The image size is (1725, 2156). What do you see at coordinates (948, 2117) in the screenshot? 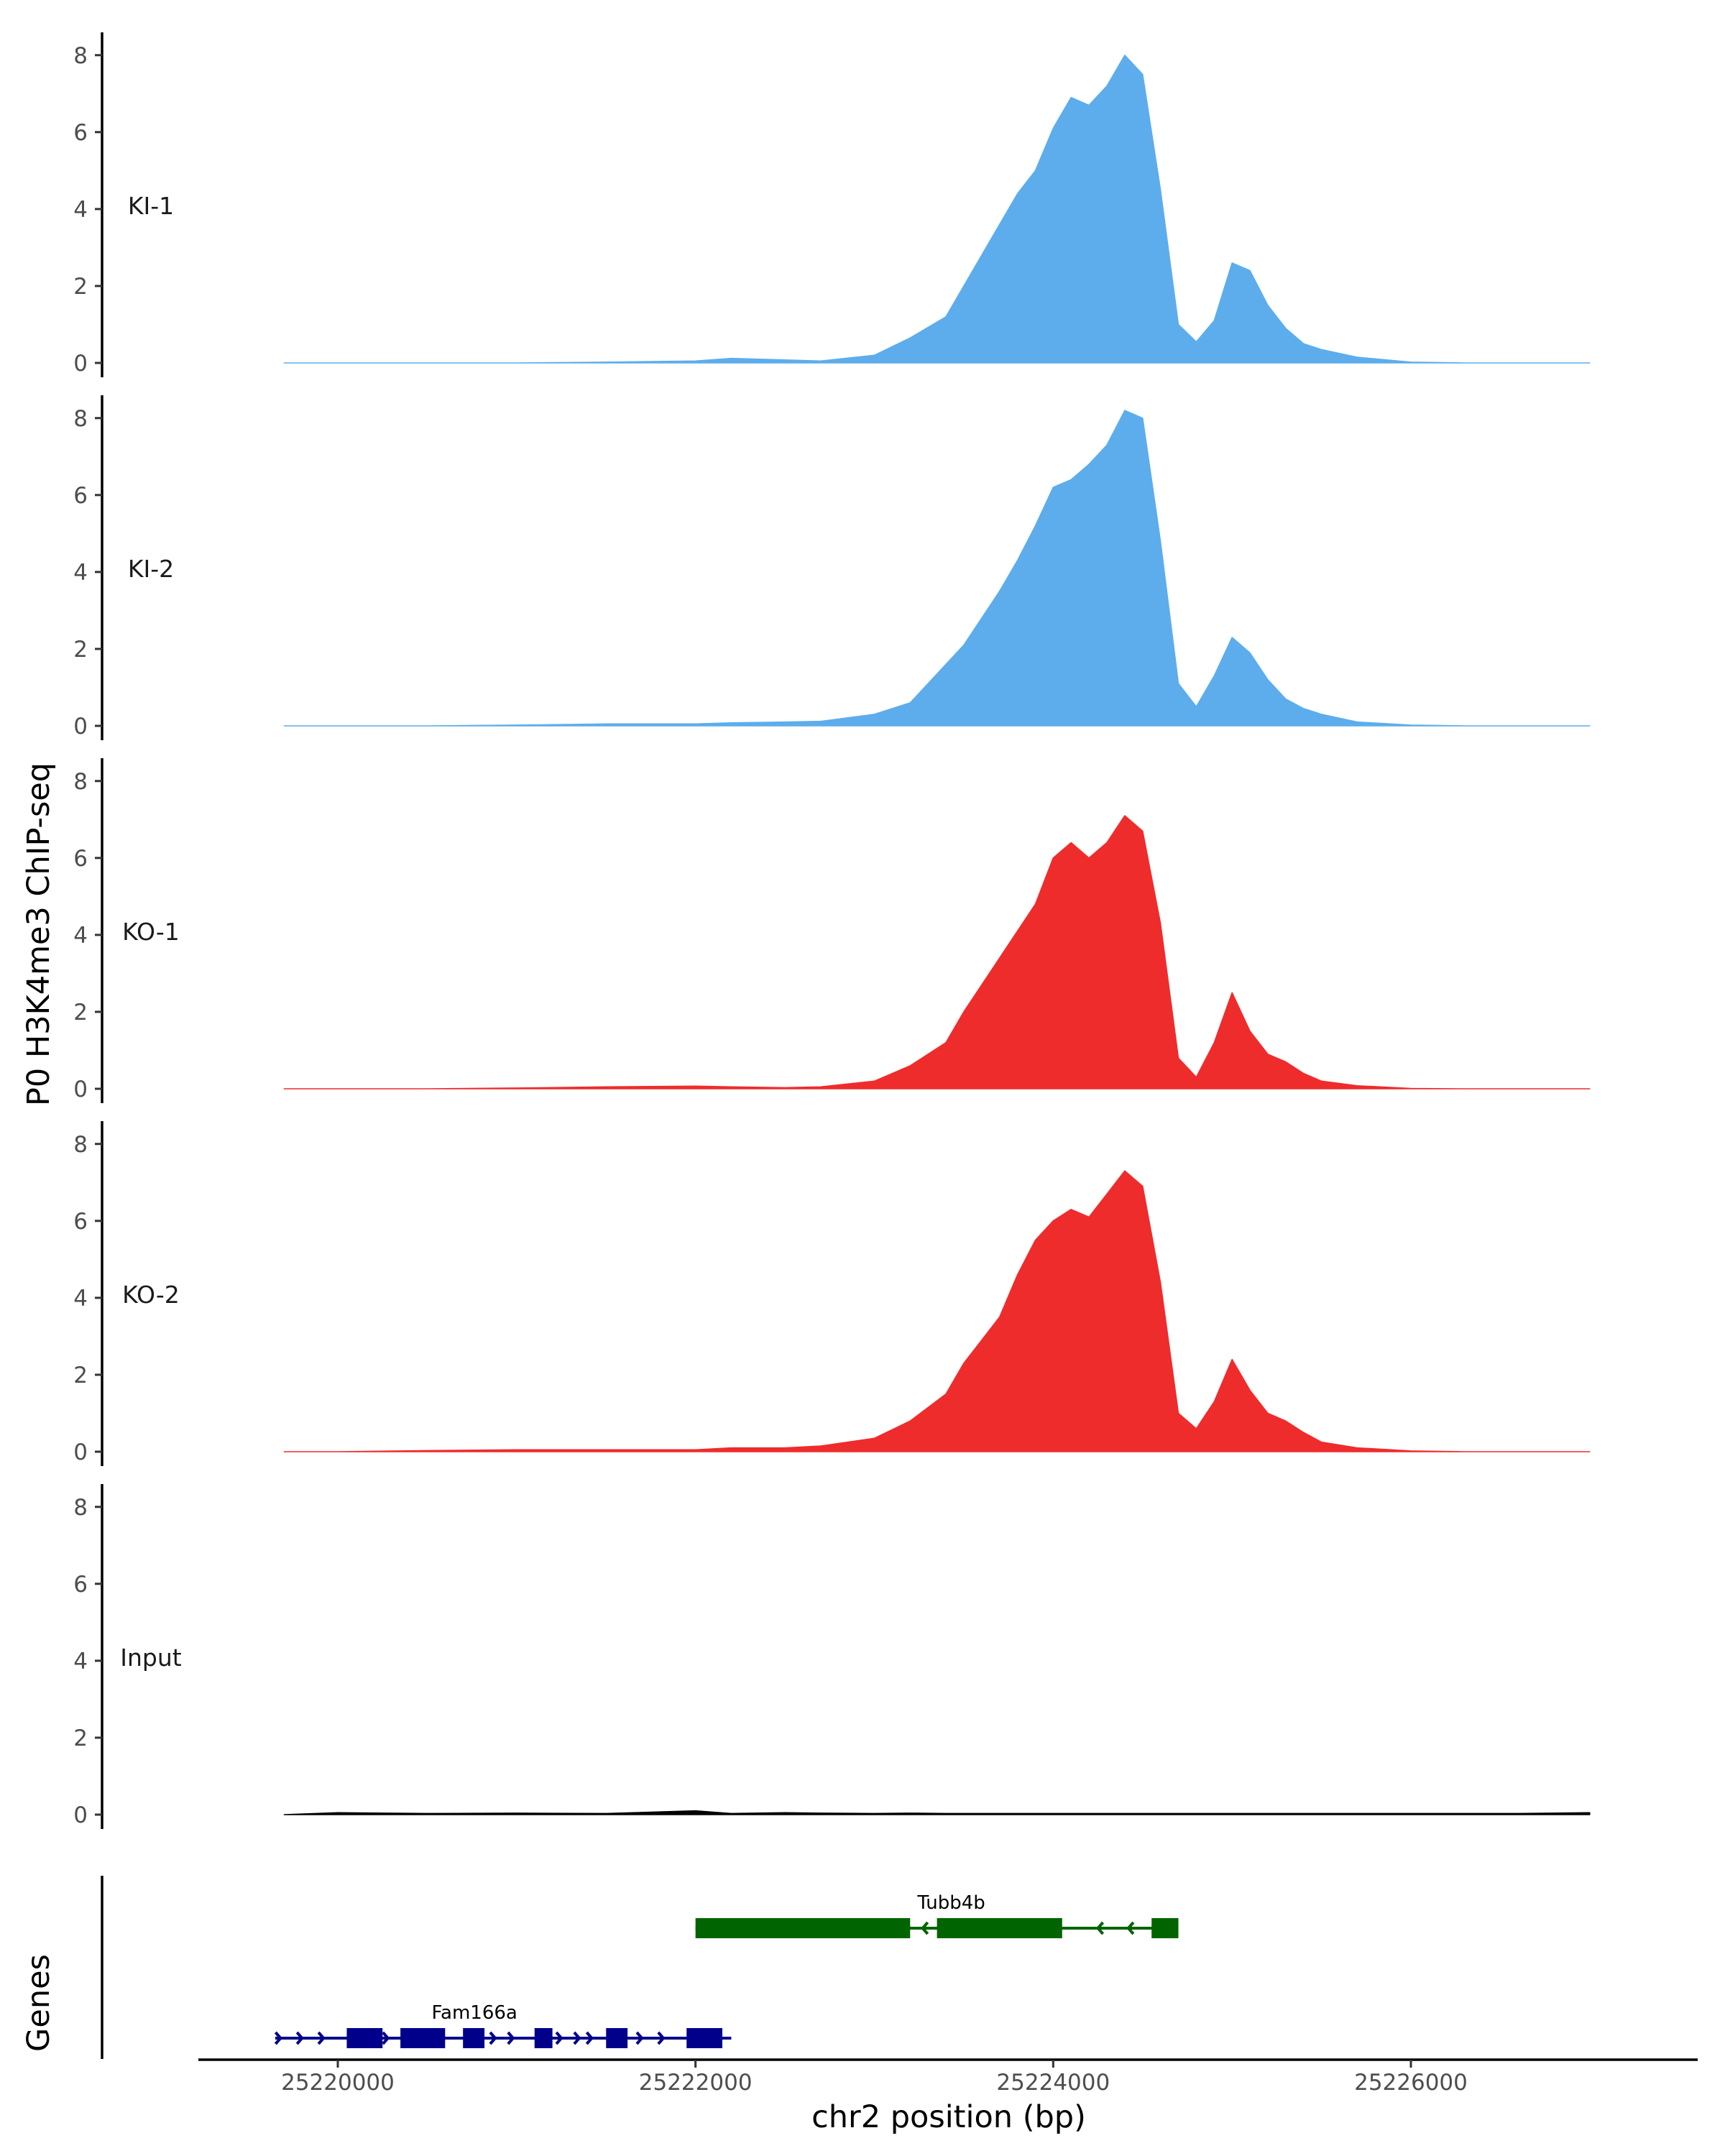
I see `x-axis-title: chr2 position (bp)` at bounding box center [948, 2117].